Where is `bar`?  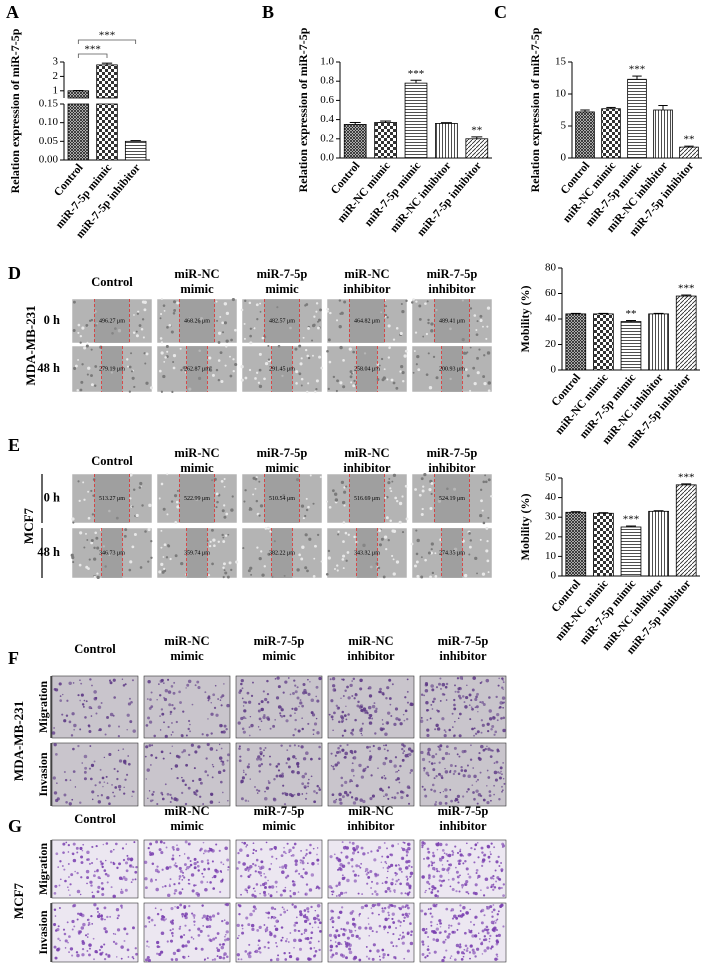
bar is located at coordinates (78, 132).